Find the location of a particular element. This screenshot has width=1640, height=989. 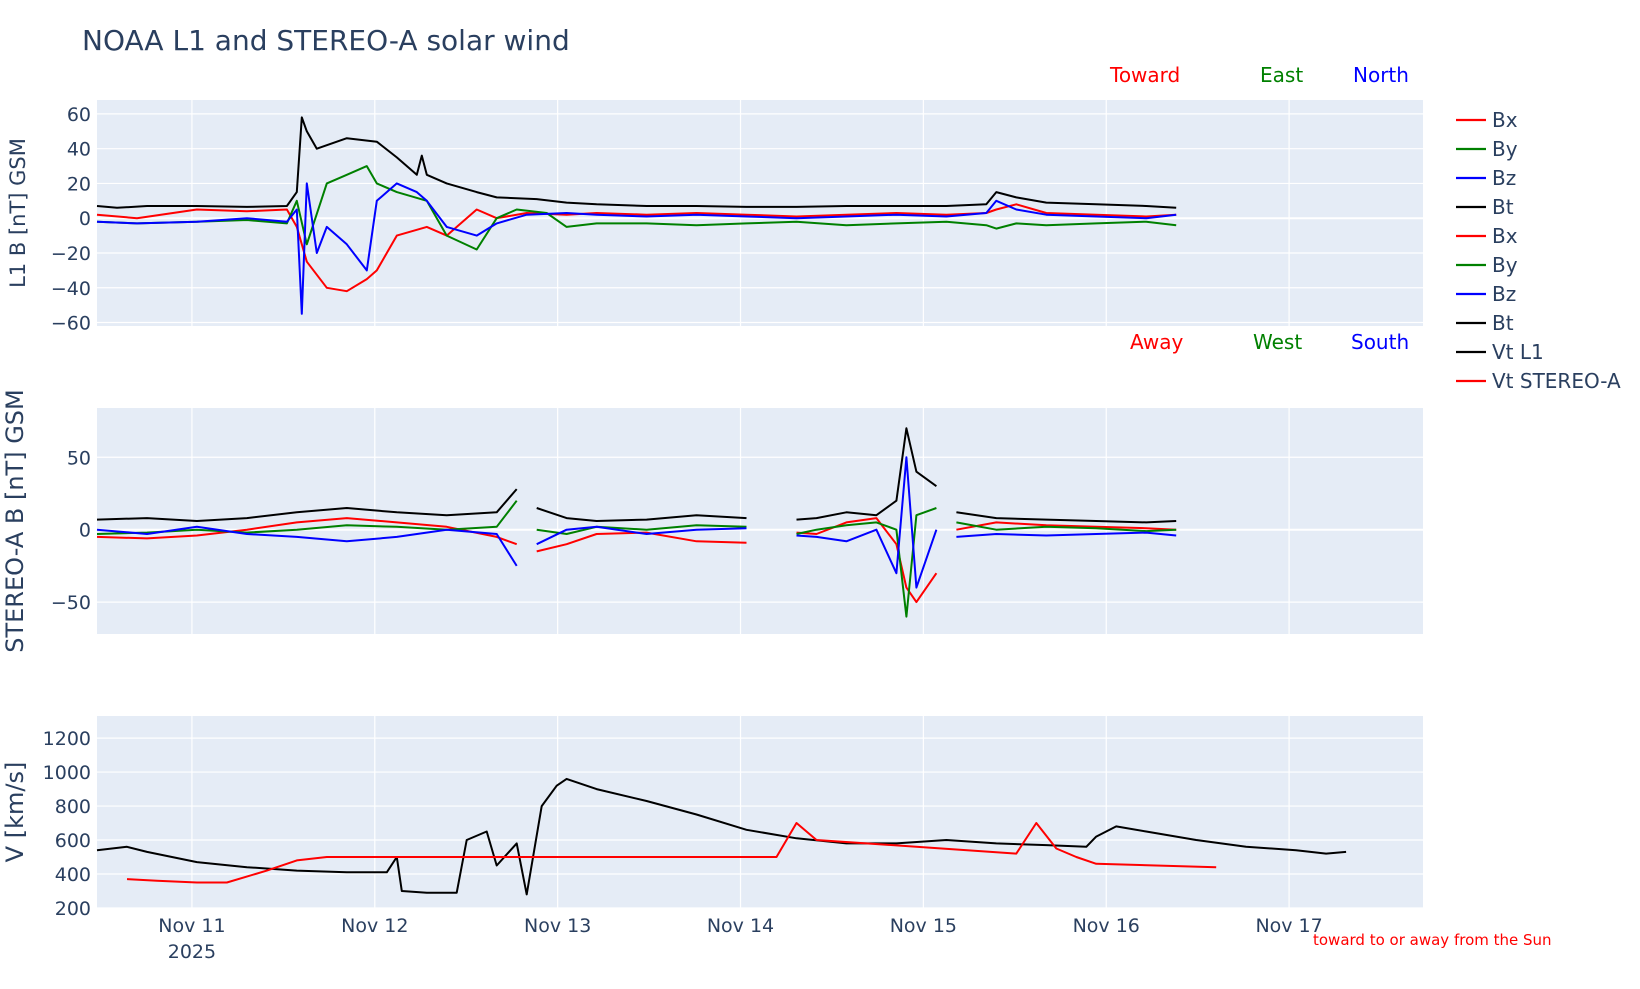

legend-item: Vt L1 is located at coordinates (1500, 352).